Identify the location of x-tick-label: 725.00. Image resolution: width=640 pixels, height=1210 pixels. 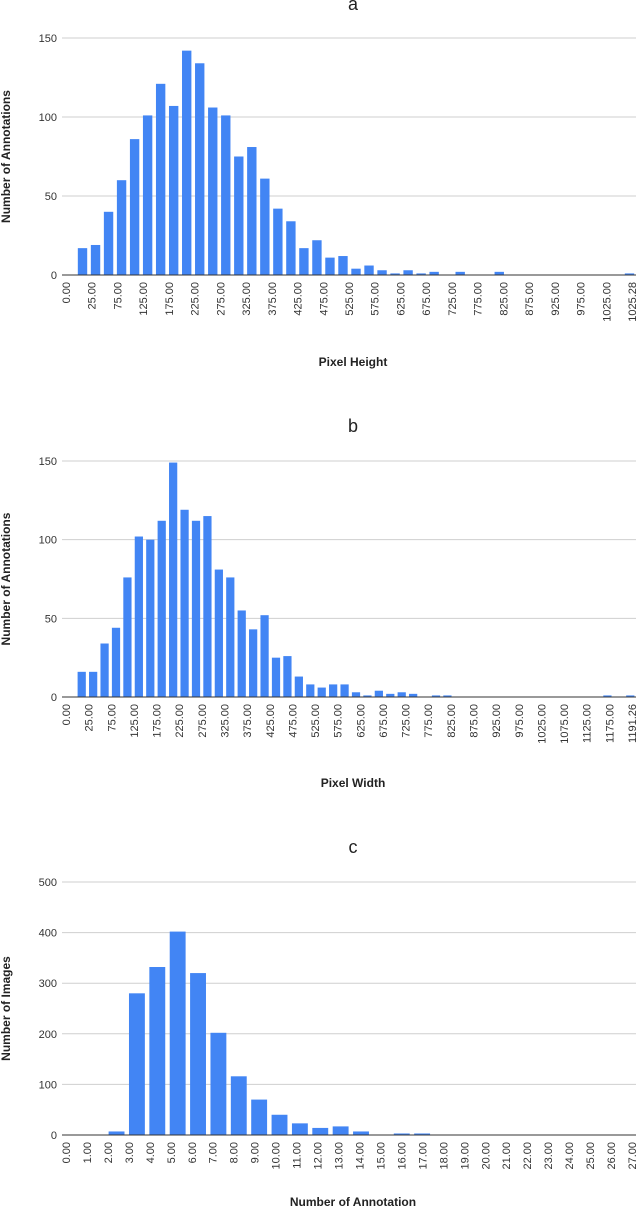
(453, 299).